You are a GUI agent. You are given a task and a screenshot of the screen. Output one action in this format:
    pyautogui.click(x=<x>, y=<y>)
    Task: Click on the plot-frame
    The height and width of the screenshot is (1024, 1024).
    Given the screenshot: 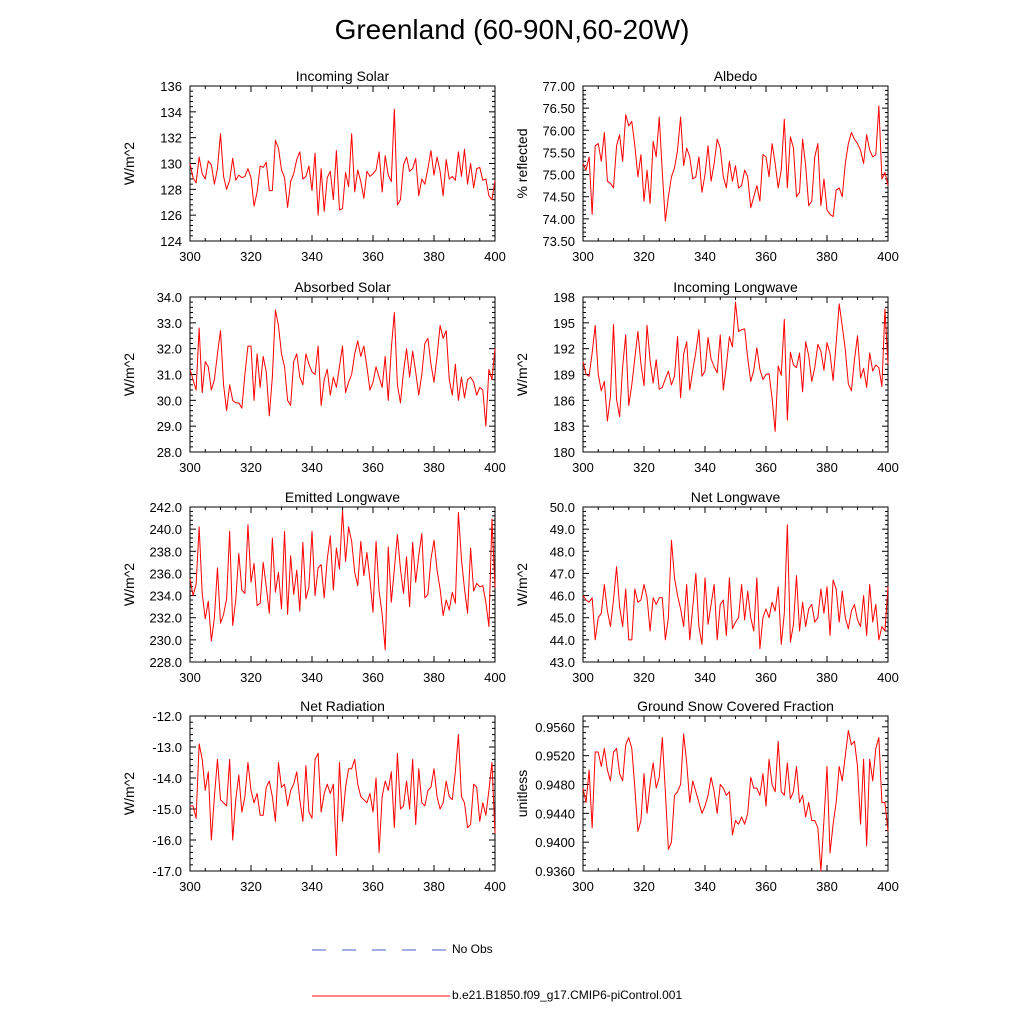 What is the action you would take?
    pyautogui.click(x=342, y=584)
    